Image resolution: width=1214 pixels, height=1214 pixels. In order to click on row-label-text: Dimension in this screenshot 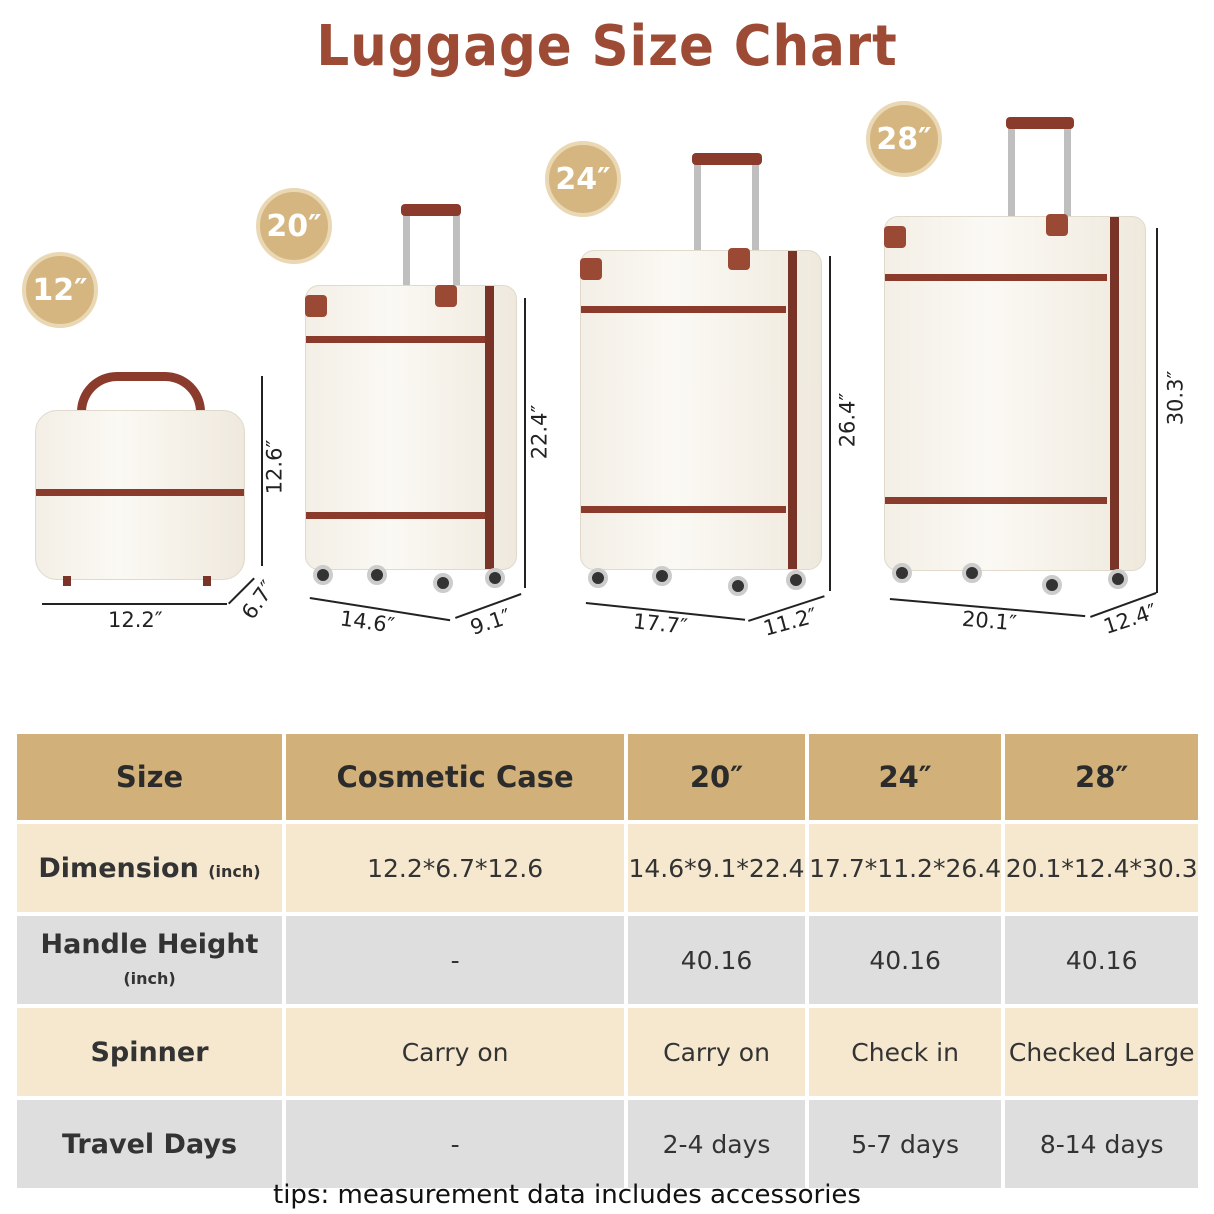, I will do `click(118, 868)`.